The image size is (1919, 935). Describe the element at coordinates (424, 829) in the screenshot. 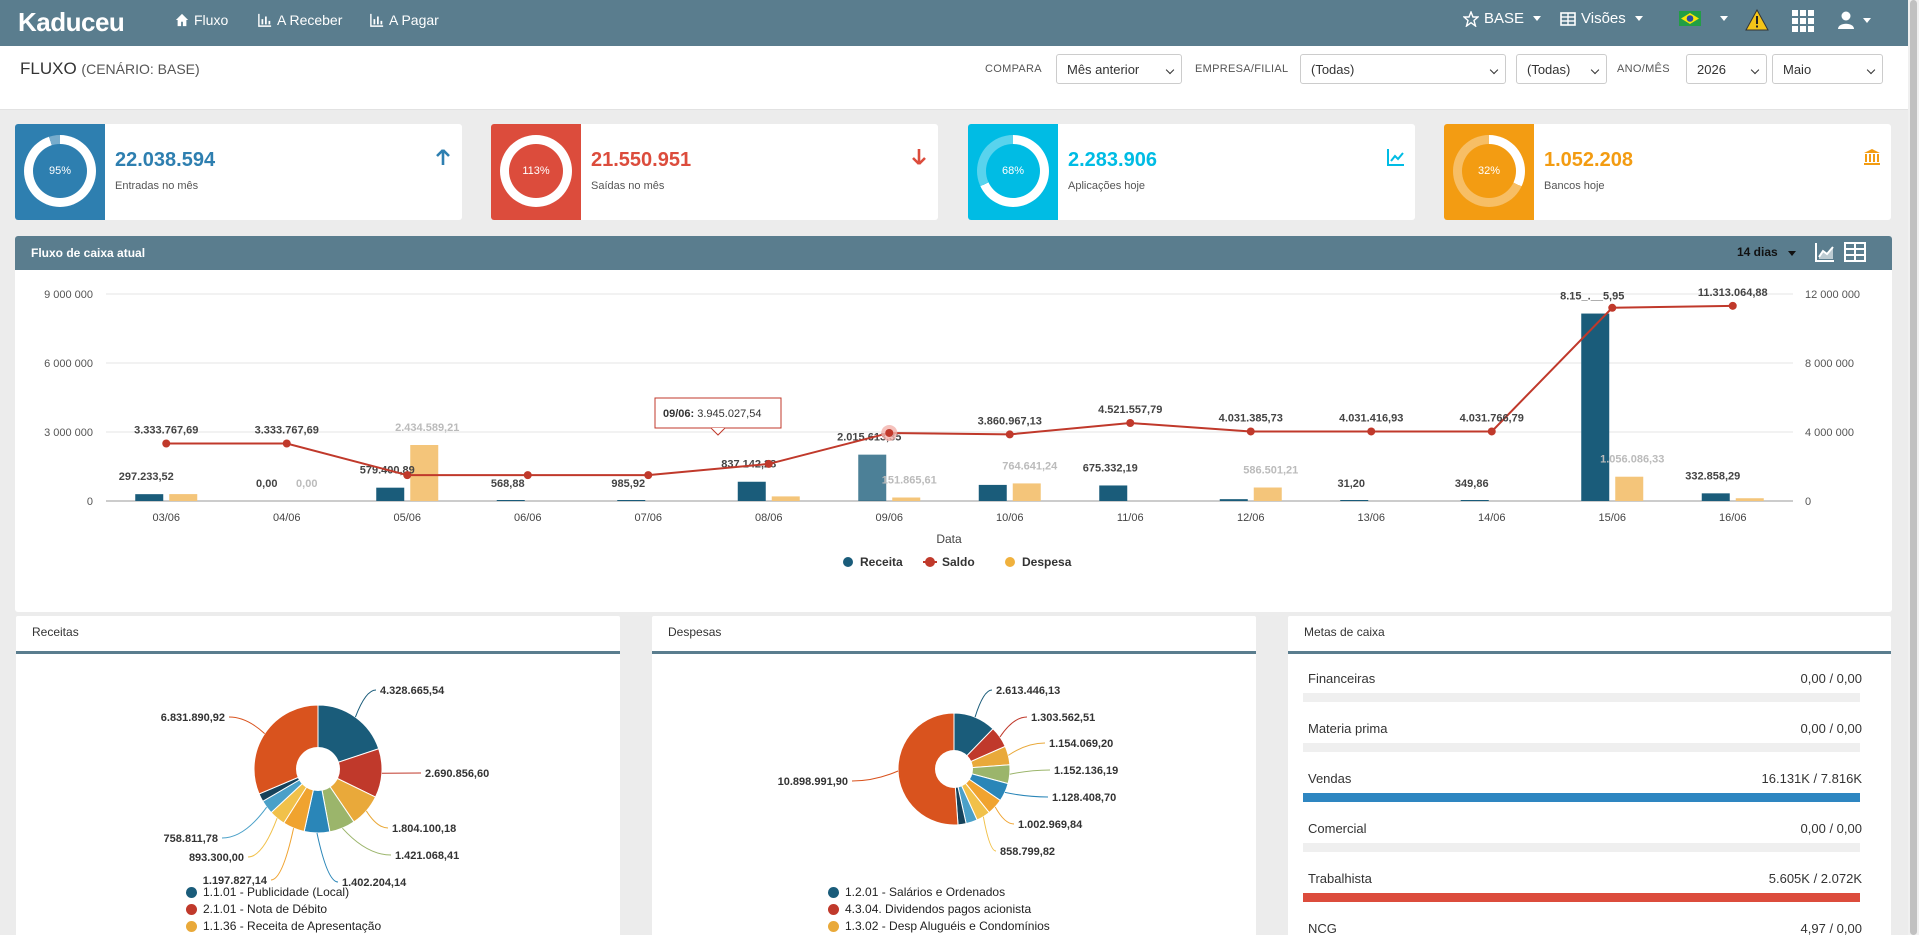

I see `pie-data-label: 1.804.100,18` at that location.